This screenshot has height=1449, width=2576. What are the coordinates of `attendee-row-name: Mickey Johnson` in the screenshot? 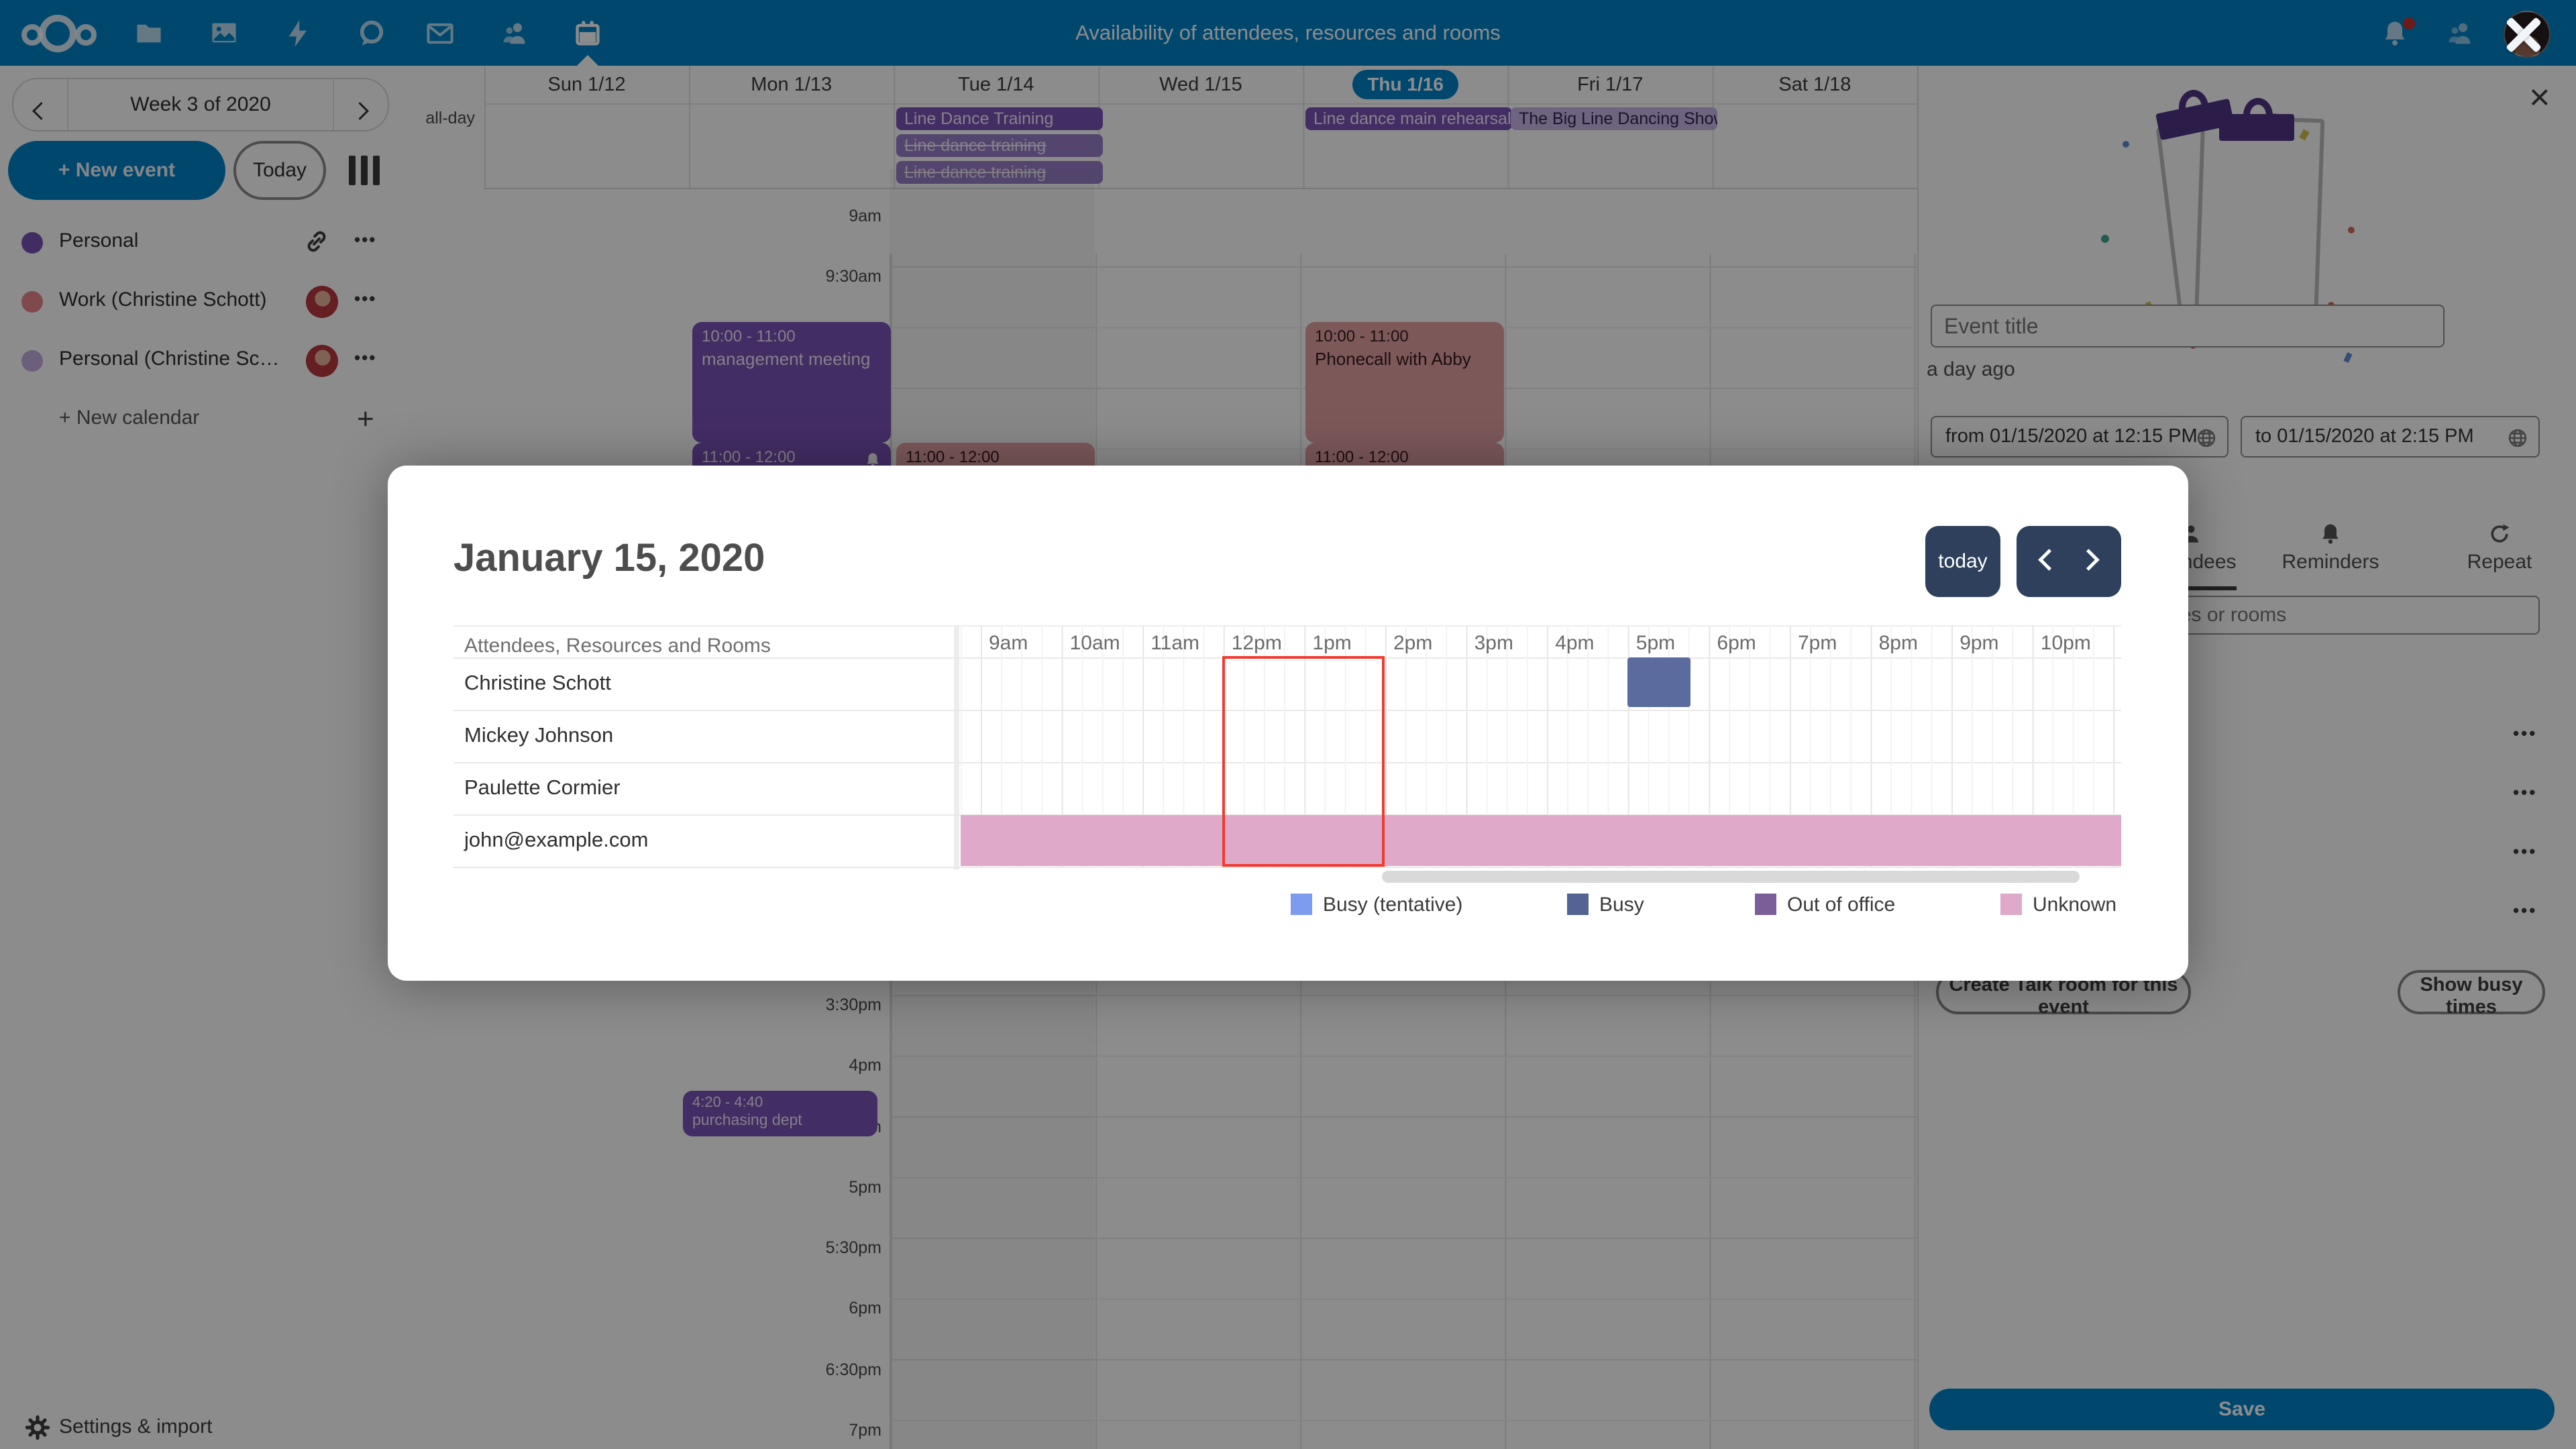 It's located at (539, 735).